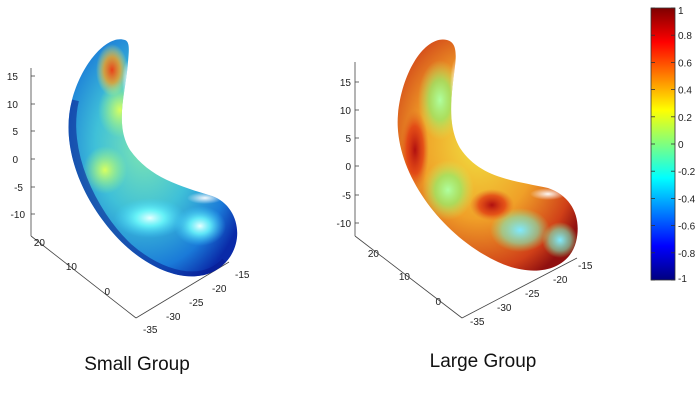  What do you see at coordinates (137, 364) in the screenshot?
I see `caption-small-group: Small Group` at bounding box center [137, 364].